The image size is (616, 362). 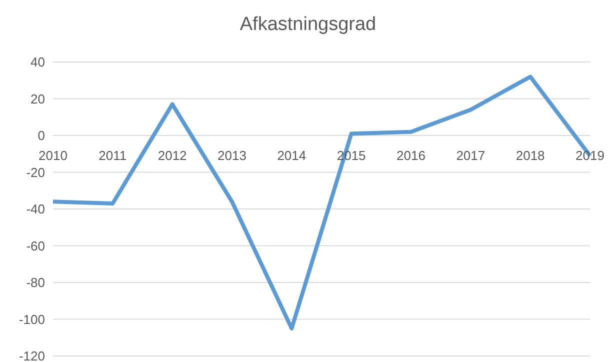 What do you see at coordinates (35, 209) in the screenshot?
I see `y-tick-label: -40` at bounding box center [35, 209].